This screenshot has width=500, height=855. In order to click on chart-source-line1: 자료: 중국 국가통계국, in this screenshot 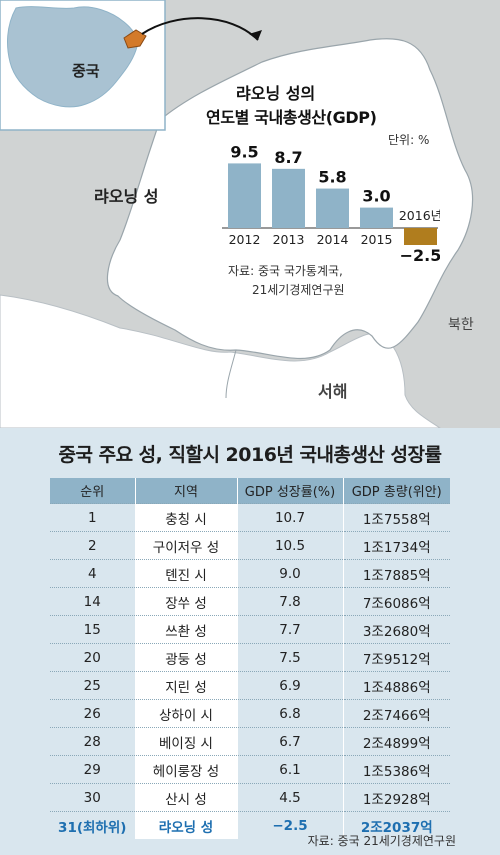, I will do `click(285, 271)`.